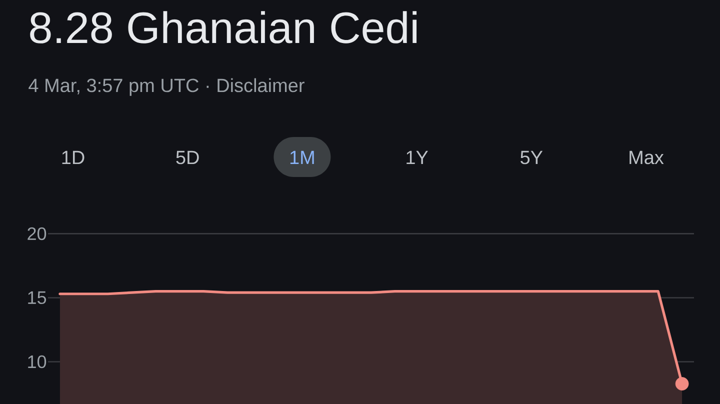  What do you see at coordinates (166, 87) in the screenshot?
I see `chart-subtitle: 4 Mar, 3:57 pm UTC · Disclaimer` at bounding box center [166, 87].